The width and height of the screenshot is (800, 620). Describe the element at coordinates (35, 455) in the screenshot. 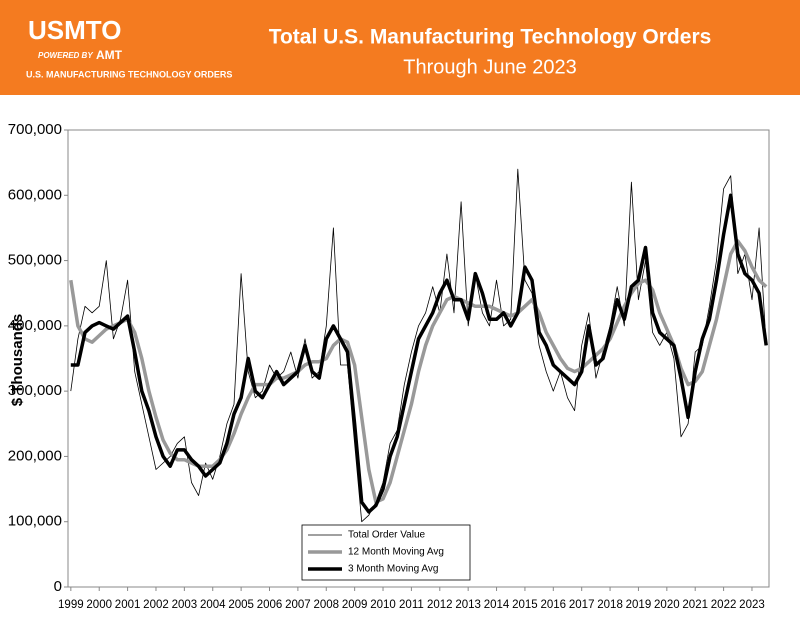

I see `y-tick-label: 200,000` at that location.